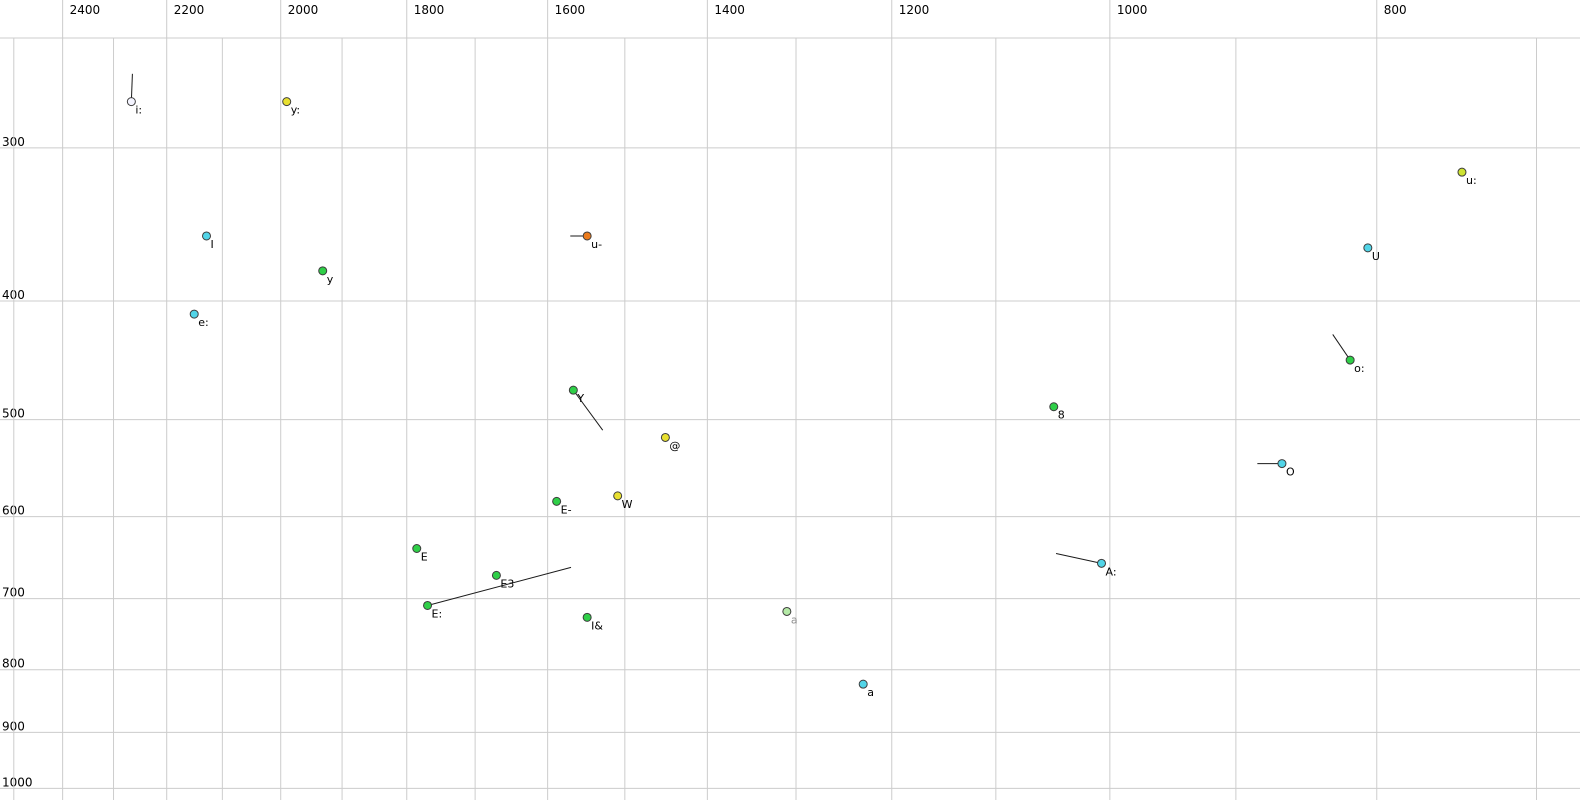  Describe the element at coordinates (17, 782) in the screenshot. I see `y-tick-label: 1000` at that location.